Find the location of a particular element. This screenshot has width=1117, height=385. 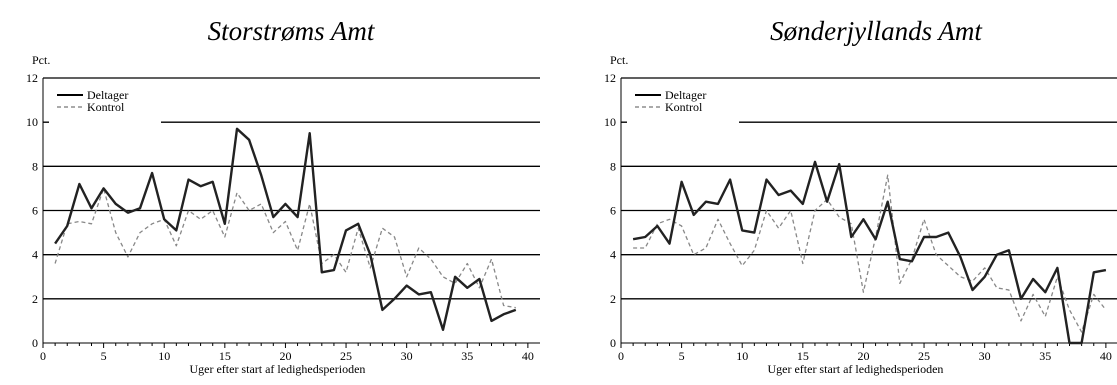

series-line-kontrol is located at coordinates (285, 248).